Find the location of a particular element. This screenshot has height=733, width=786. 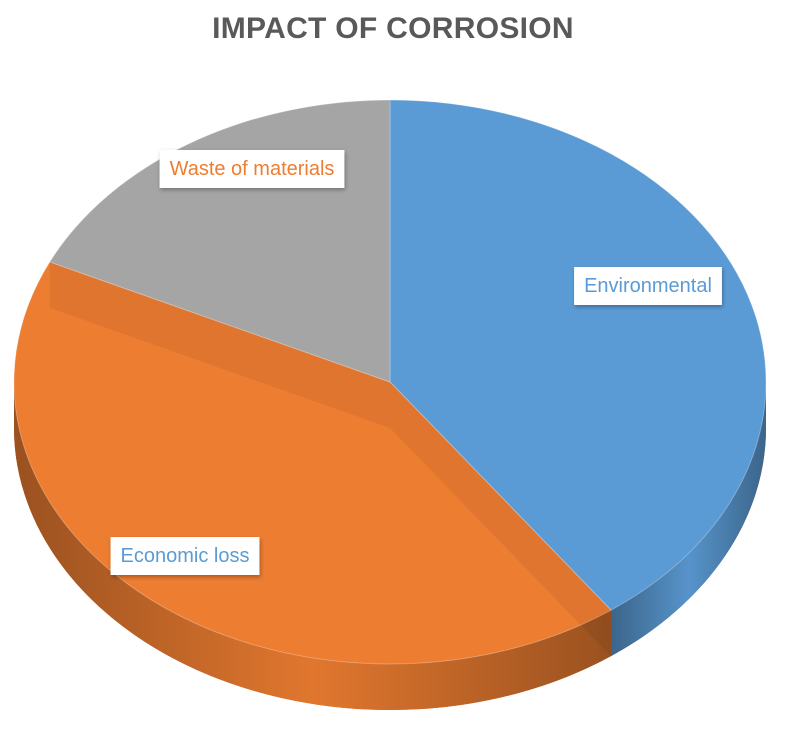

data-label-economic-loss: Economic loss is located at coordinates (185, 556).